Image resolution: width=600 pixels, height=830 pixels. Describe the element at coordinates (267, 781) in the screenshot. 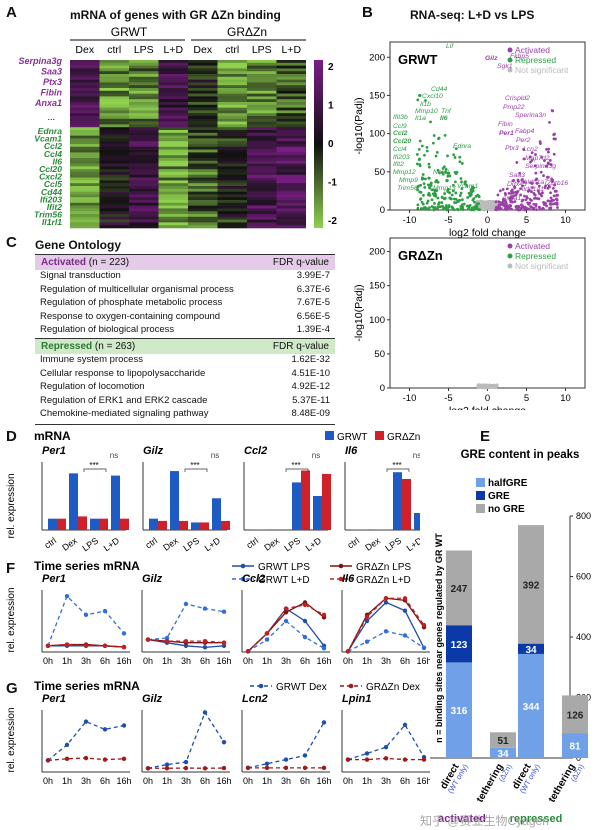

I see `ts-xtick: 1h` at that location.